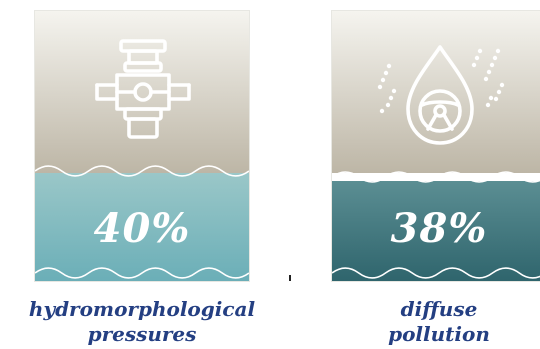  What do you see at coordinates (439, 309) in the screenshot?
I see `caption-line-1: diffuse` at bounding box center [439, 309].